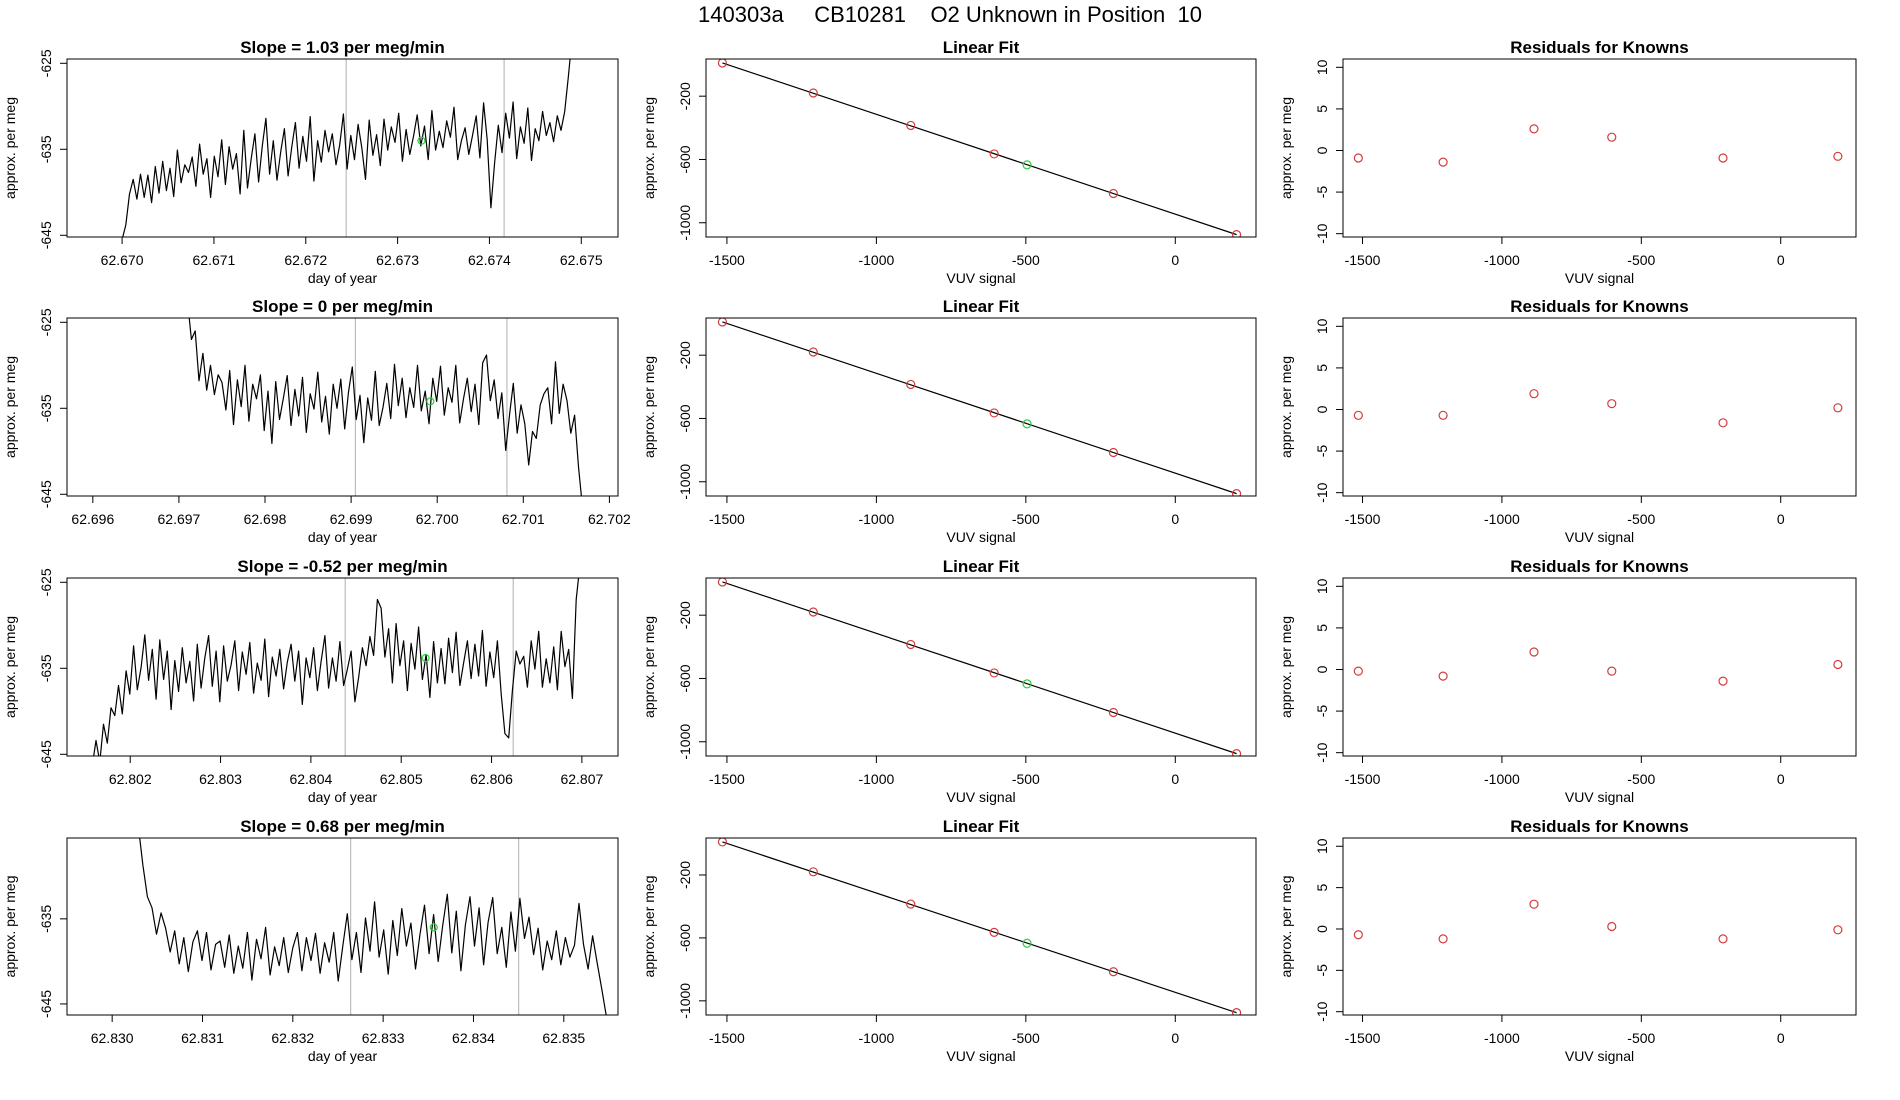 Image resolution: width=1900 pixels, height=1100 pixels. What do you see at coordinates (202, 1038) in the screenshot?
I see `x-tick-label: 62.831` at bounding box center [202, 1038].